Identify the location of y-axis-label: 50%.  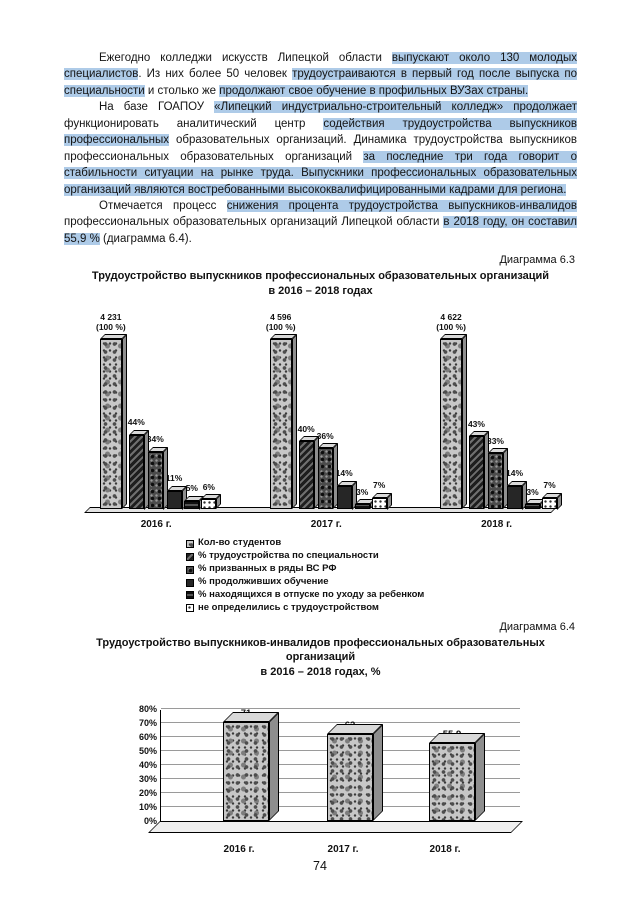
(147, 751).